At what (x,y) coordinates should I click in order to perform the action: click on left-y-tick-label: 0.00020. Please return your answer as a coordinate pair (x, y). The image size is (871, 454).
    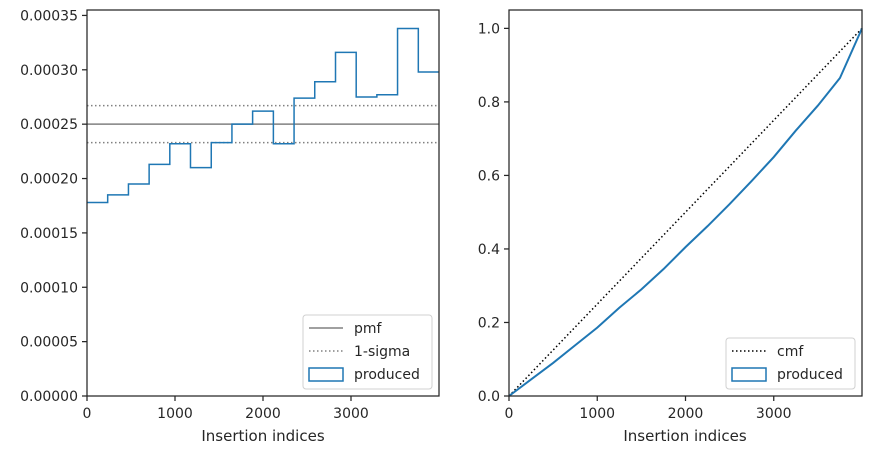
    Looking at the image, I should click on (49, 180).